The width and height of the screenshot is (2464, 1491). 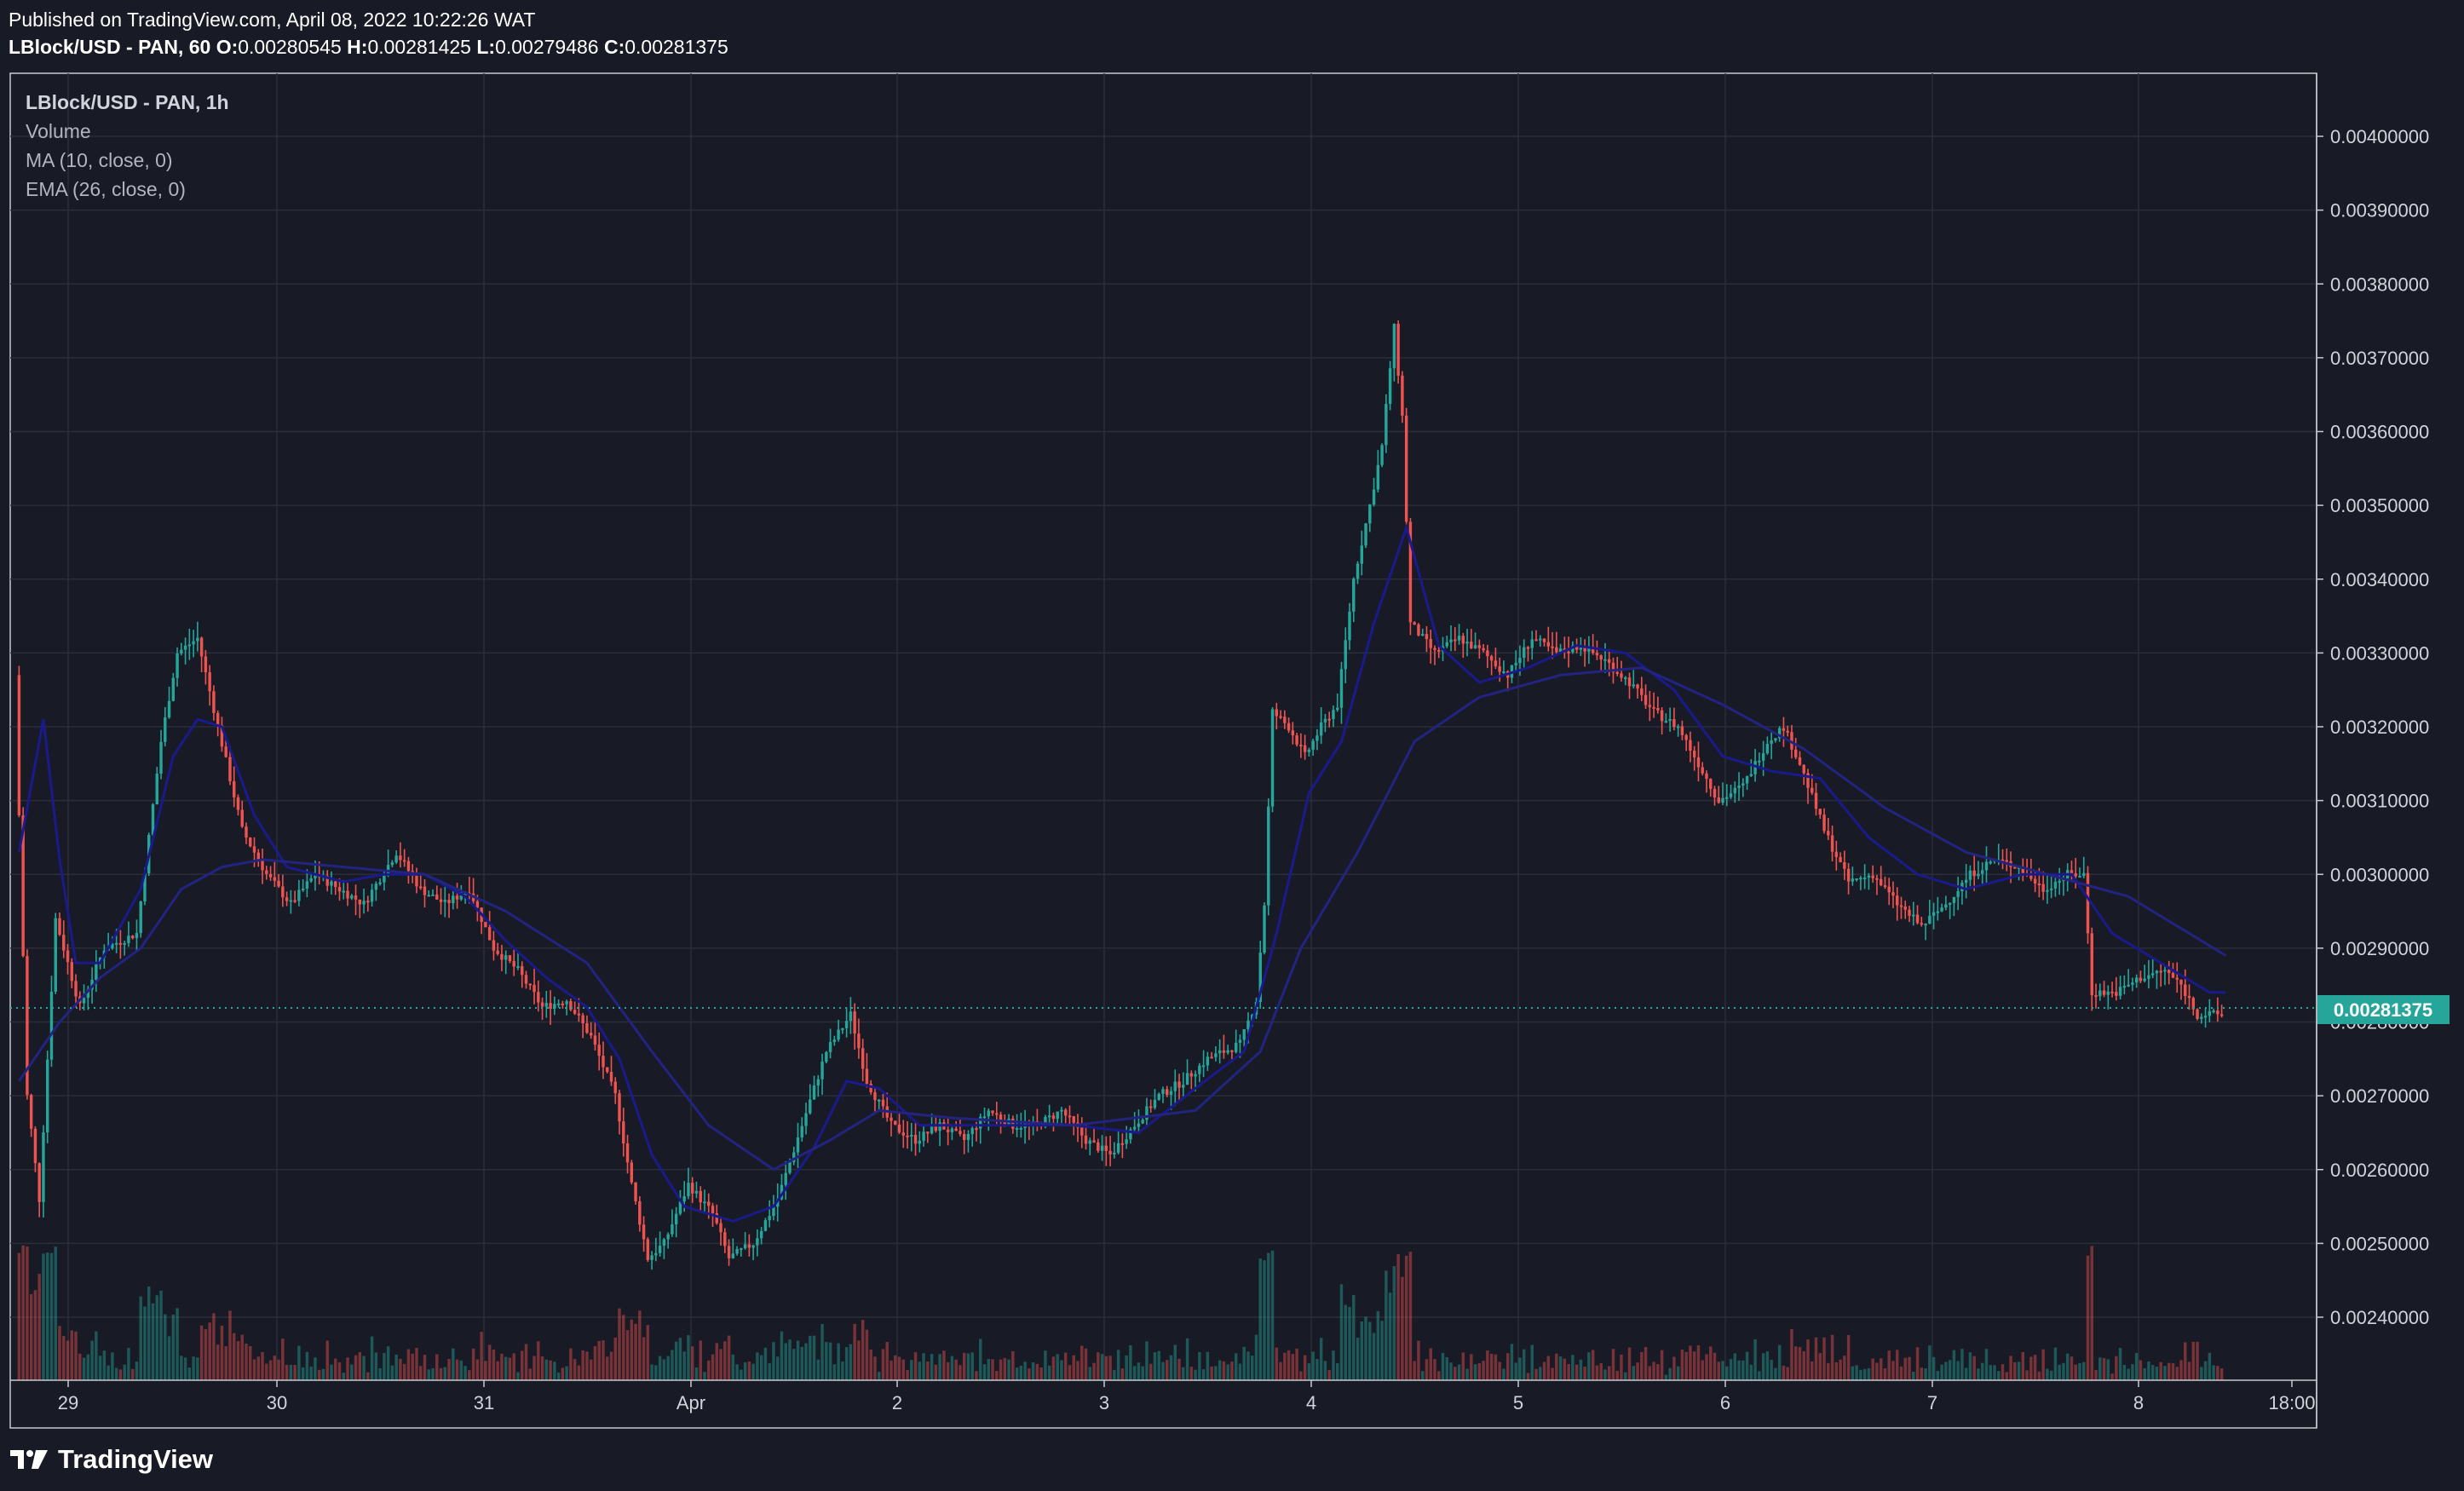 What do you see at coordinates (2379, 579) in the screenshot?
I see `y-tick-label: 0.00340000` at bounding box center [2379, 579].